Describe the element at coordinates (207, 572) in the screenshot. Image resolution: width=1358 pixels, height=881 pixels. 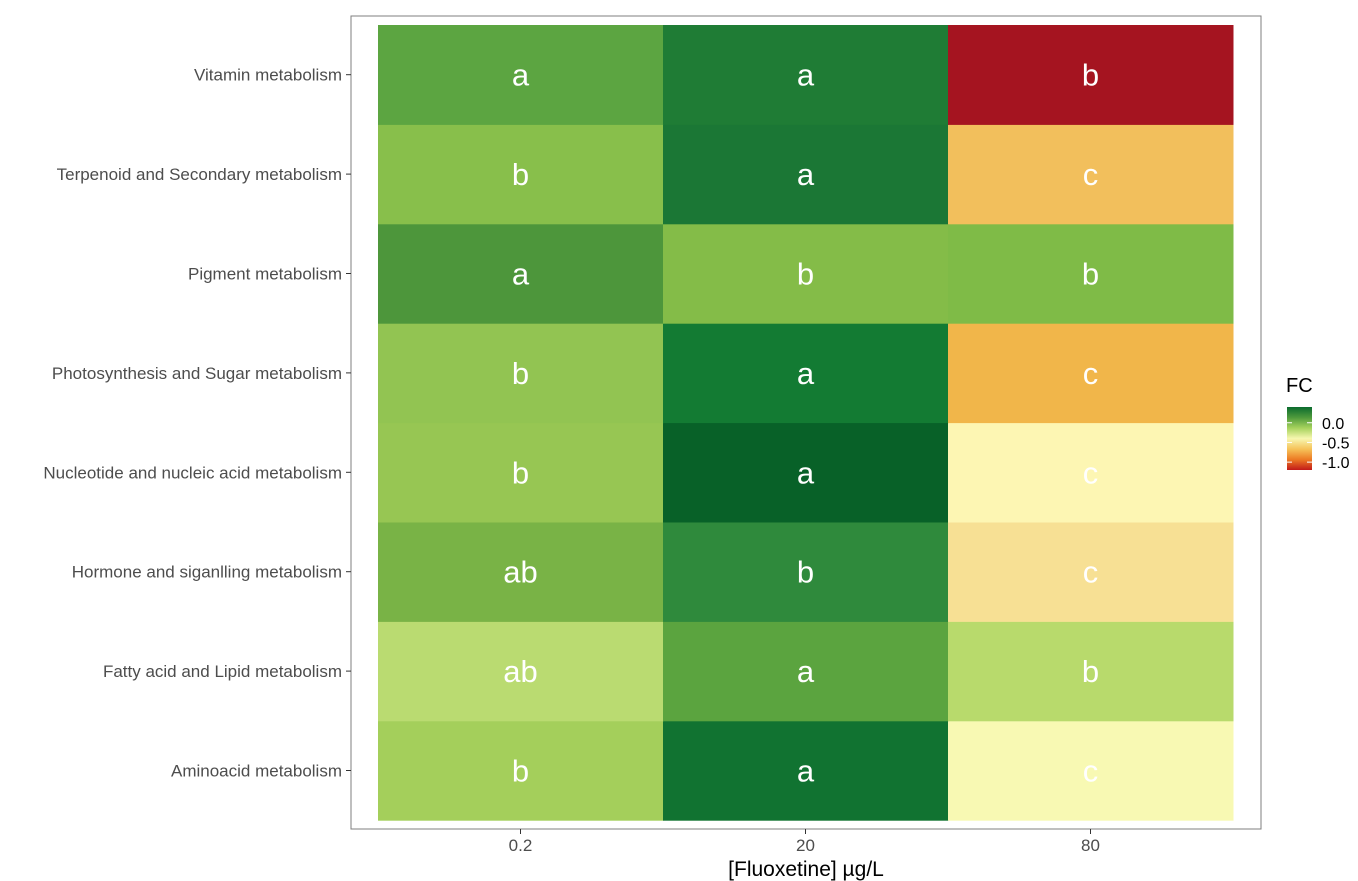
I see `y-tick-label: Hormone and siganlling metabolism` at that location.